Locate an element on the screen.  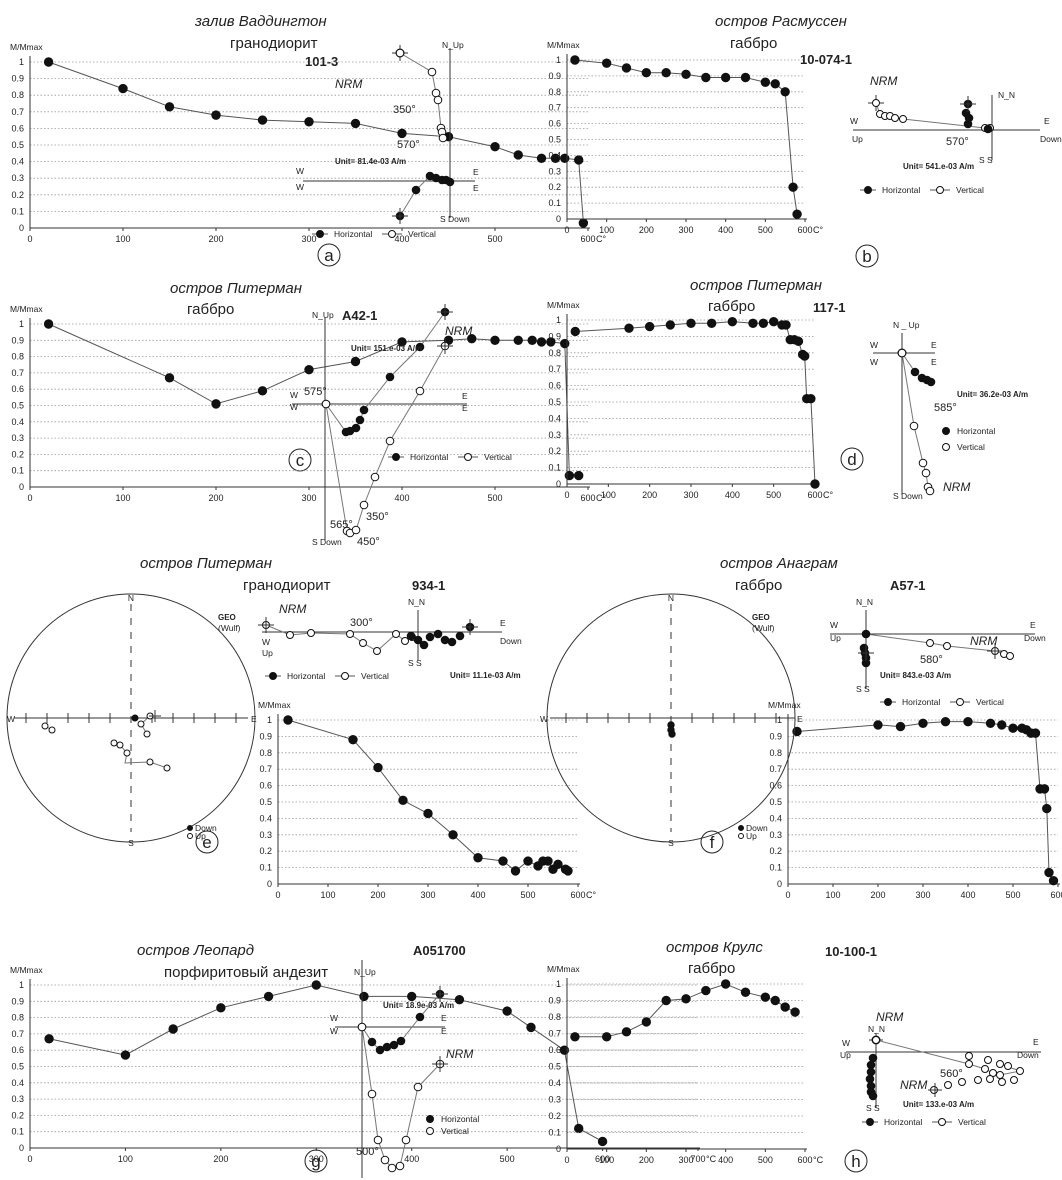
y-tick-label: 0.4 is located at coordinates (17, 422).